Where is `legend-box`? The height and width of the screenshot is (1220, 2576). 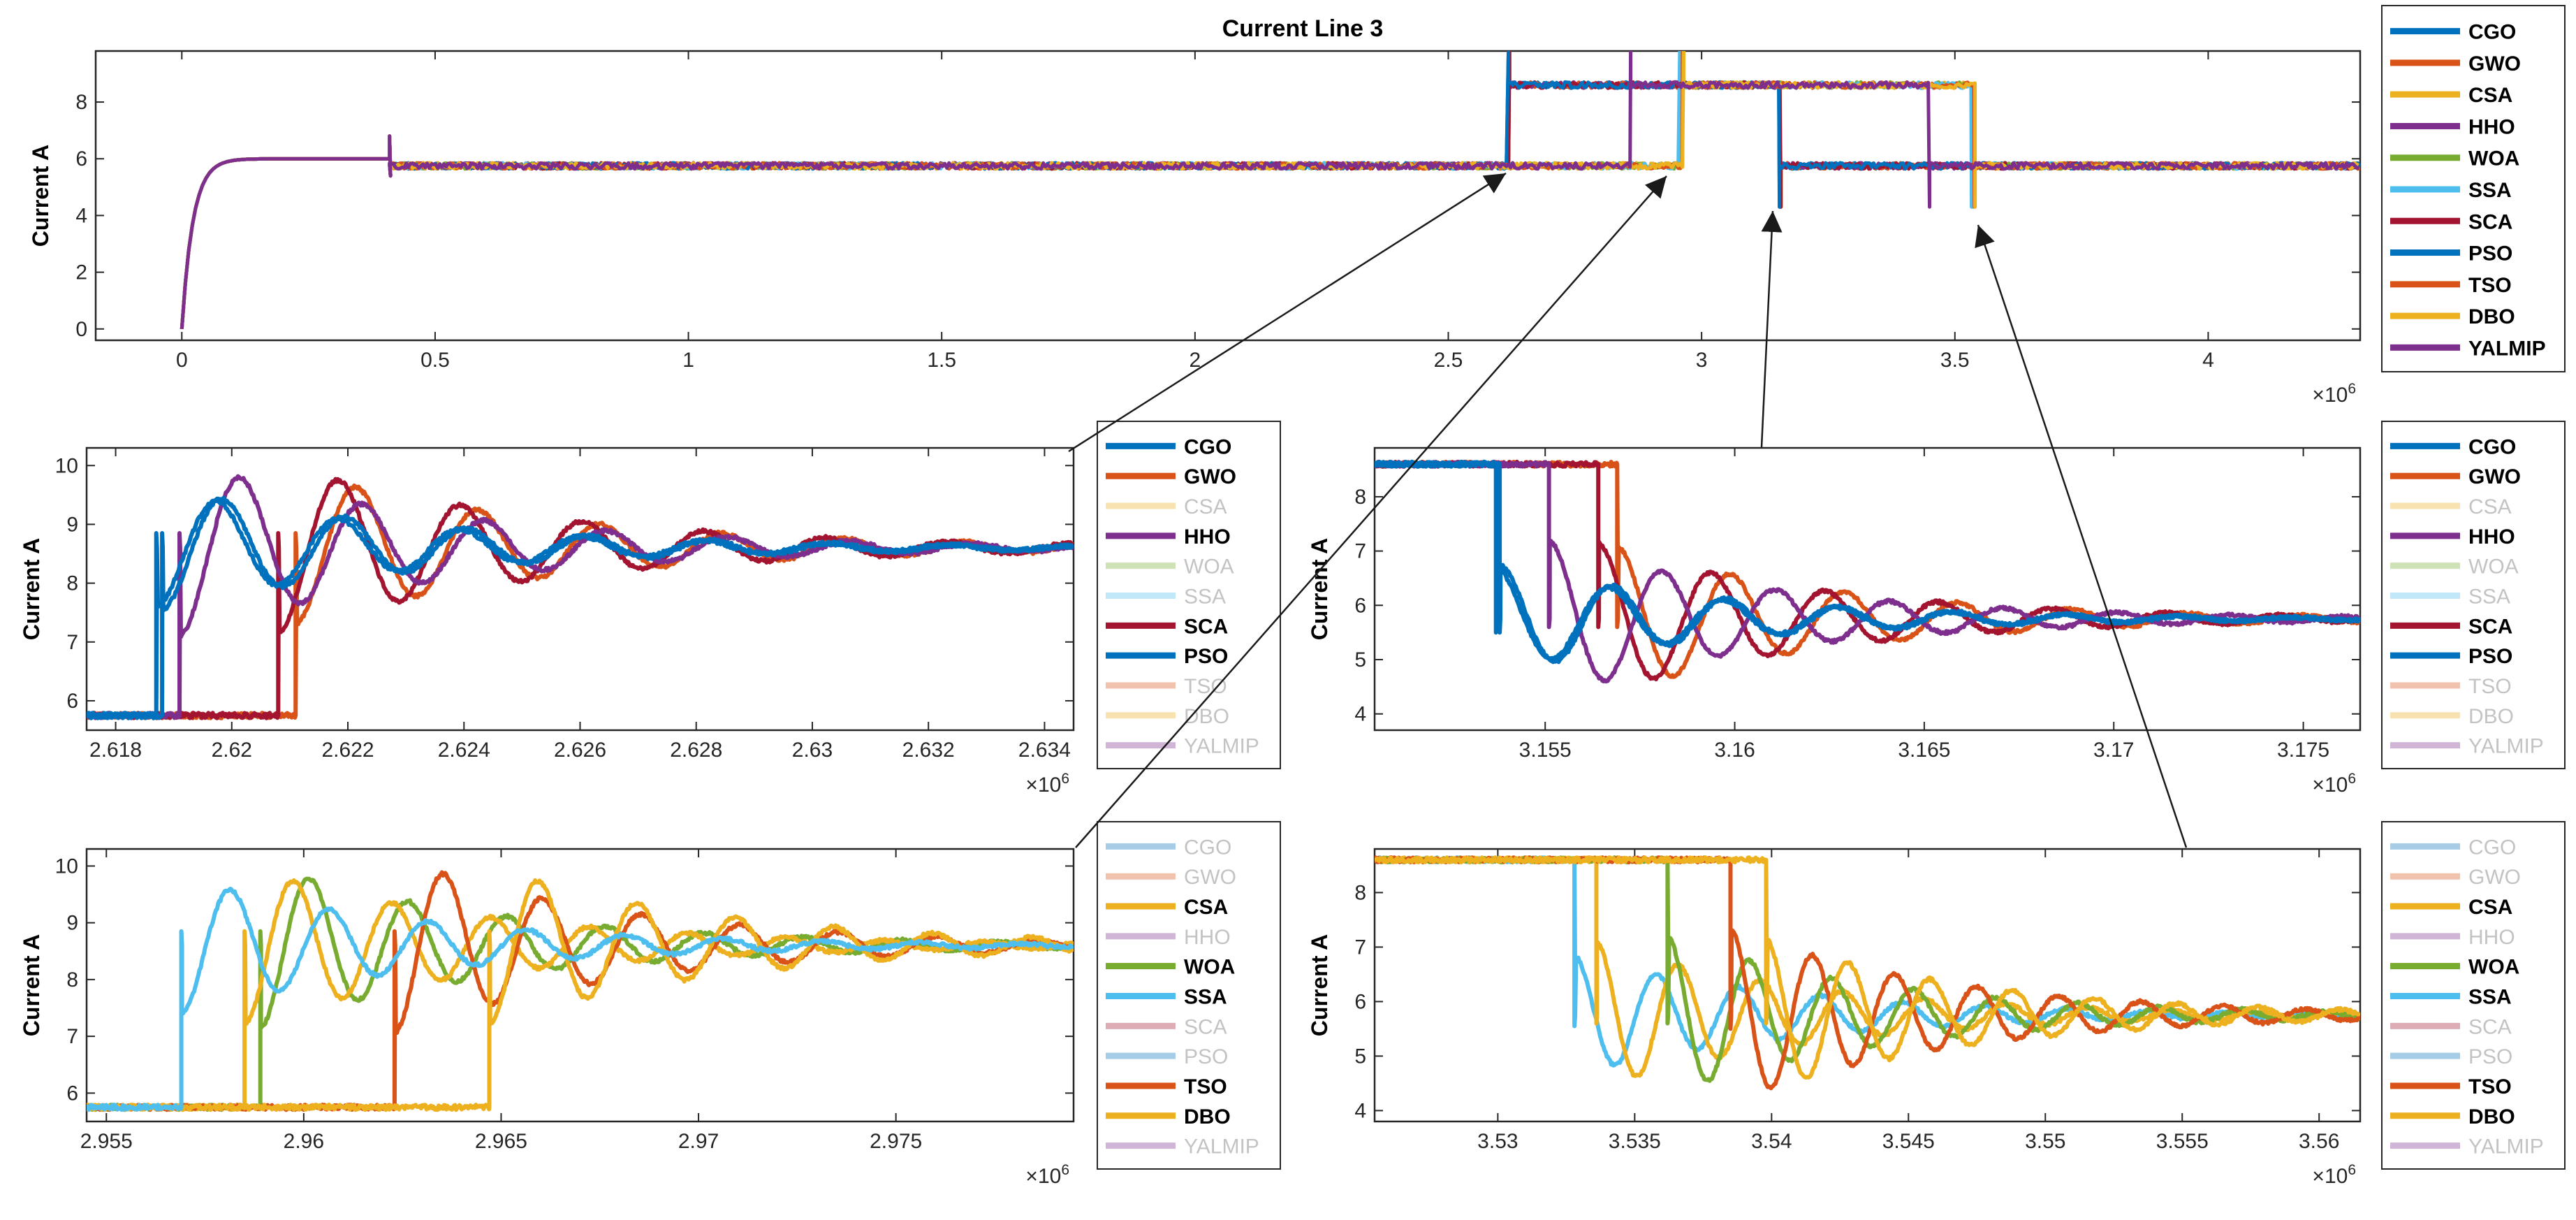 legend-box is located at coordinates (1189, 595).